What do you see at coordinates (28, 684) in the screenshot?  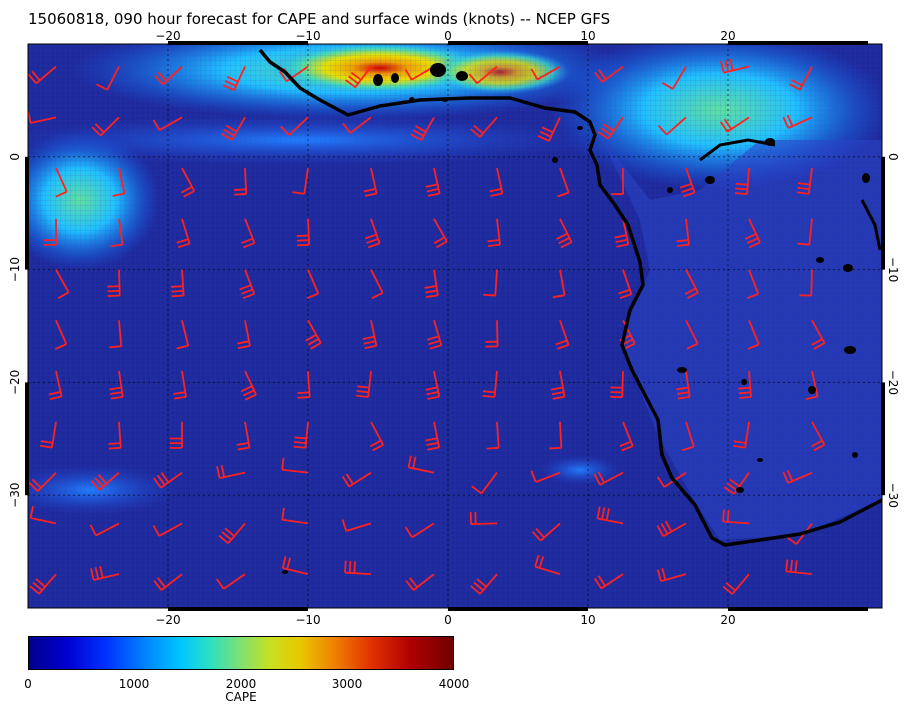 I see `colorbar-label-0: 0` at bounding box center [28, 684].